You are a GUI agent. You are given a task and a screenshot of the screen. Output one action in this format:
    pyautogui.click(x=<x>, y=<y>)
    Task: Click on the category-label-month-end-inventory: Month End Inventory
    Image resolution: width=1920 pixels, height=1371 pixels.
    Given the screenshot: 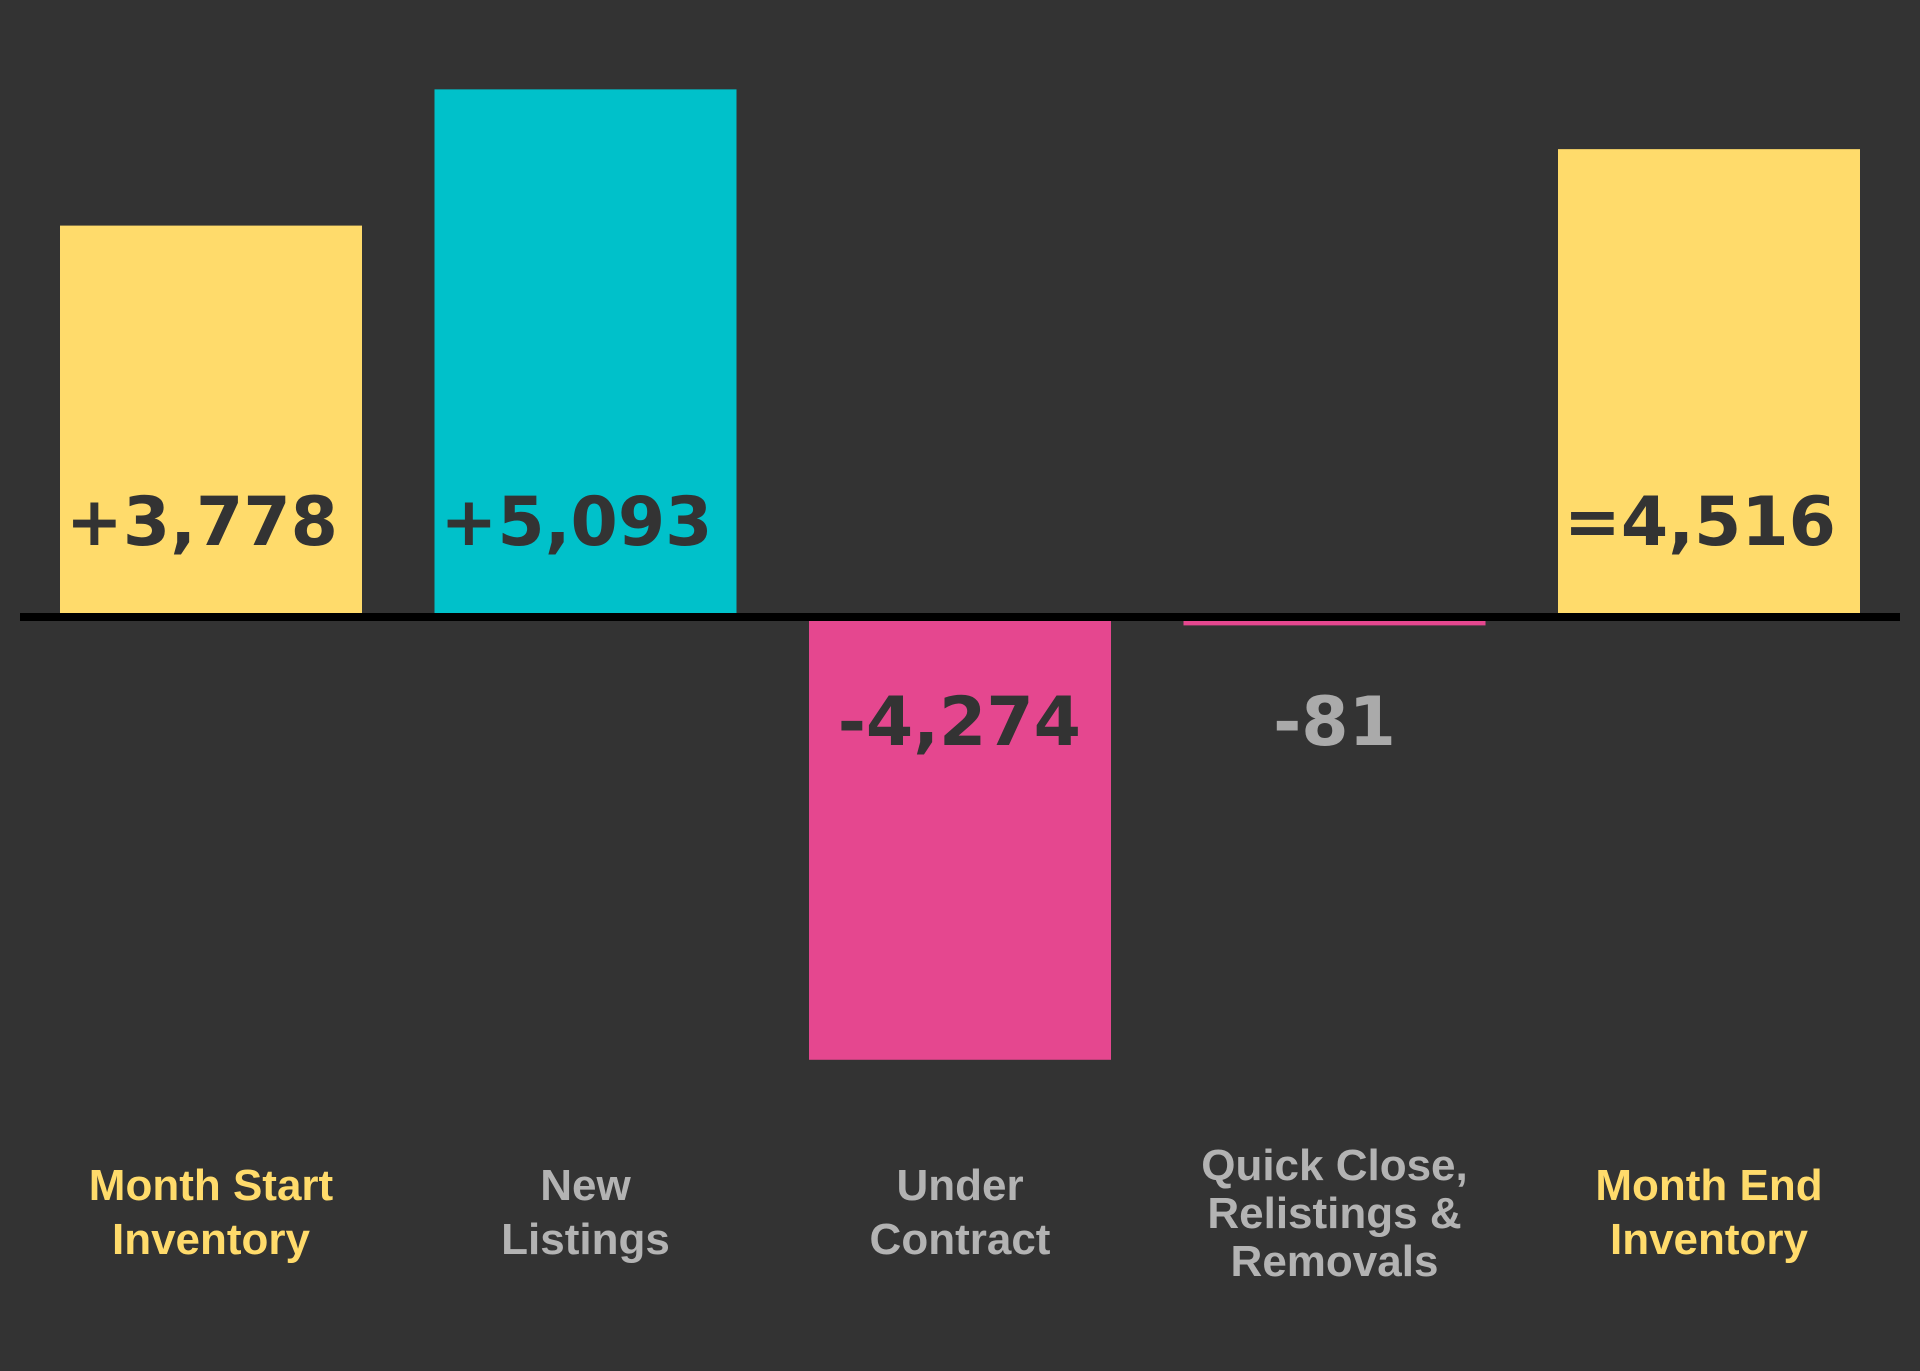 What is the action you would take?
    pyautogui.click(x=1708, y=1212)
    